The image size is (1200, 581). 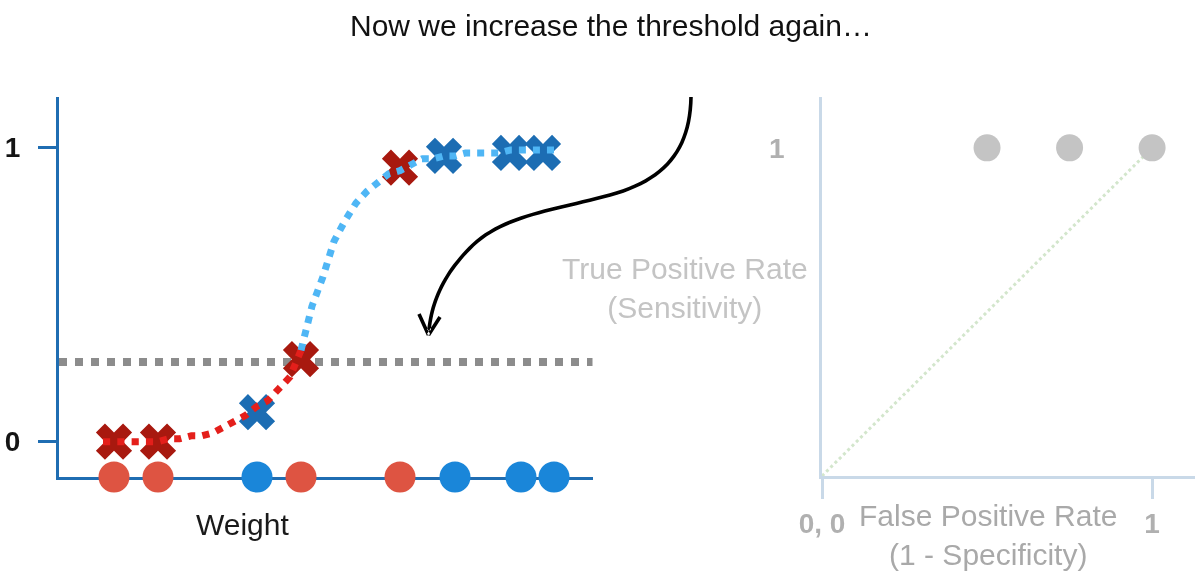 What do you see at coordinates (12, 442) in the screenshot?
I see `y-tick-label: 0` at bounding box center [12, 442].